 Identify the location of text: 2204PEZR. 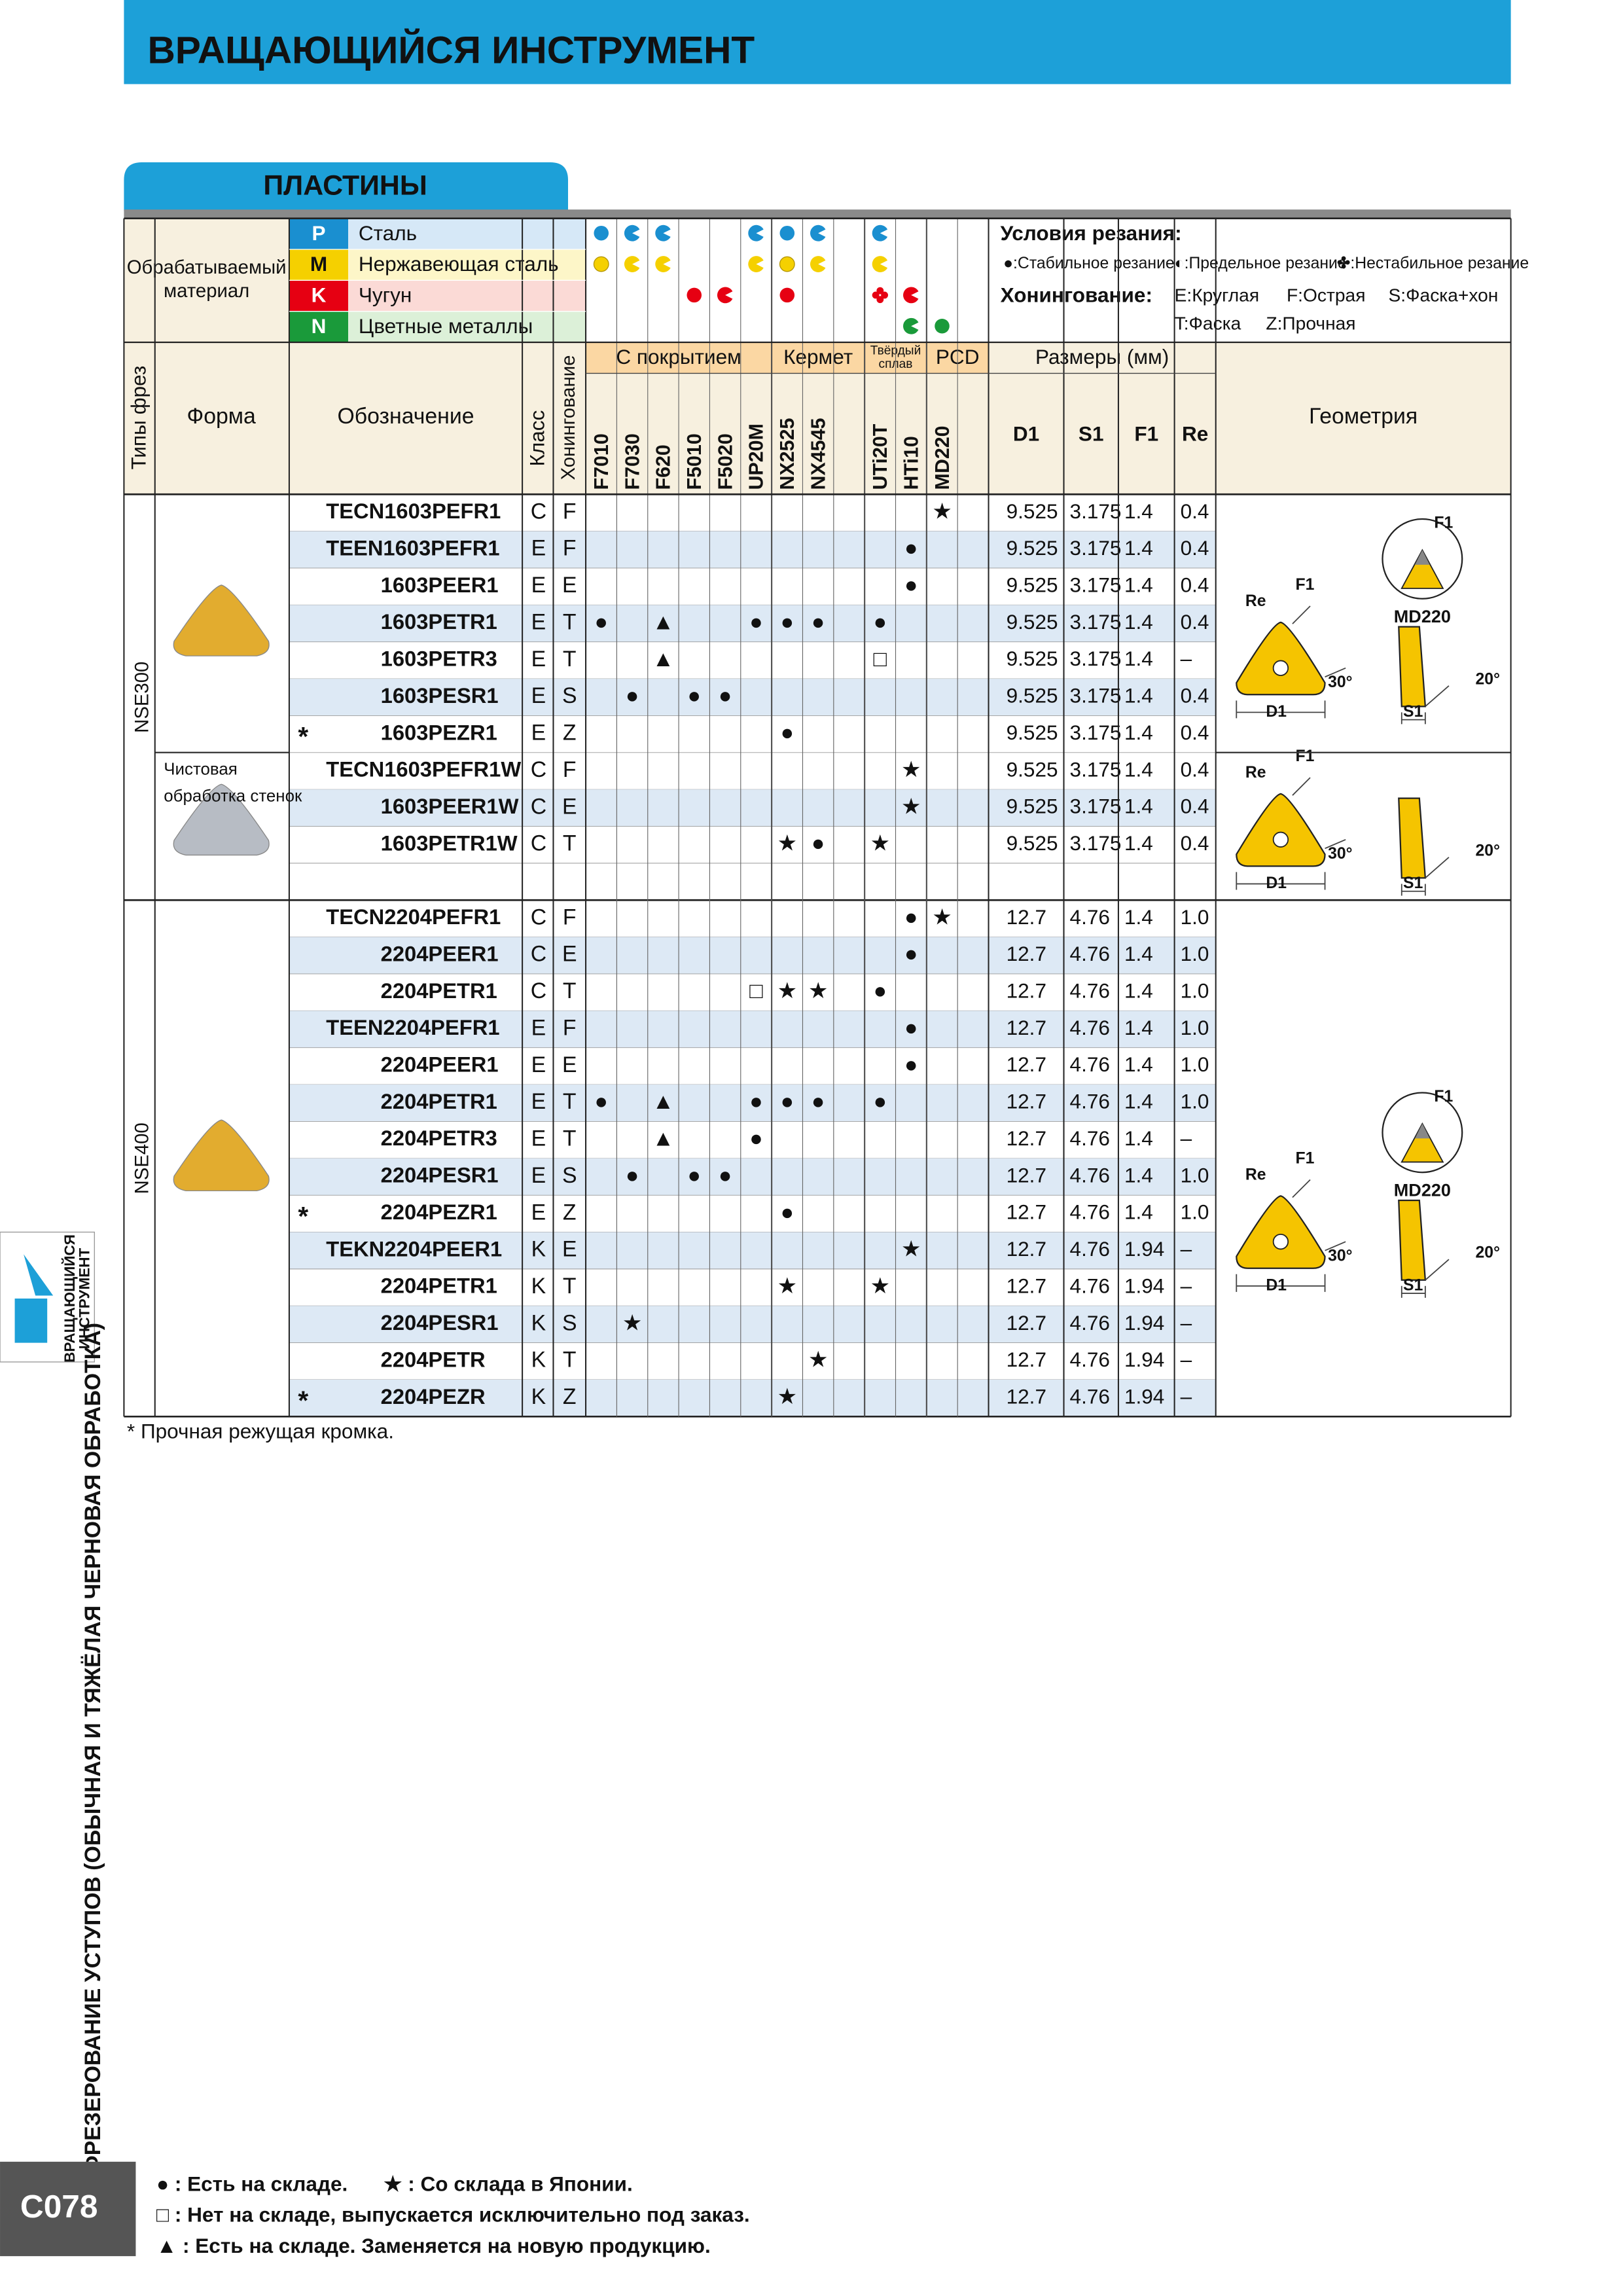
(434, 1396).